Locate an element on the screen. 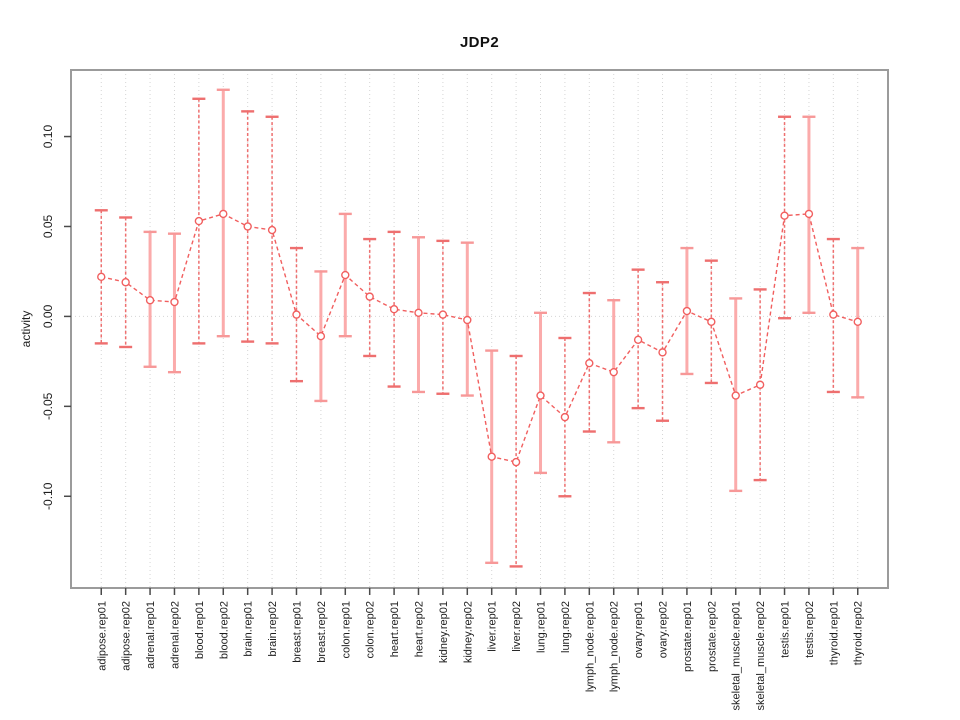  x-tick-label: ovary.rep02 is located at coordinates (664, 629).